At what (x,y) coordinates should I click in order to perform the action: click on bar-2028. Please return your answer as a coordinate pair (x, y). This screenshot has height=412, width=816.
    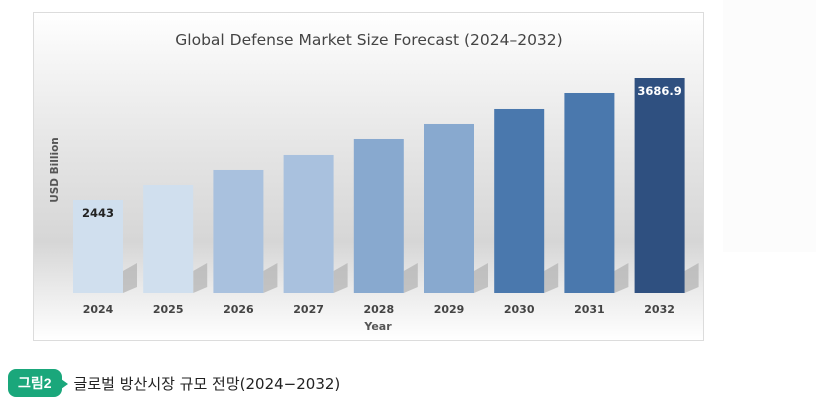
    Looking at the image, I should click on (378, 215).